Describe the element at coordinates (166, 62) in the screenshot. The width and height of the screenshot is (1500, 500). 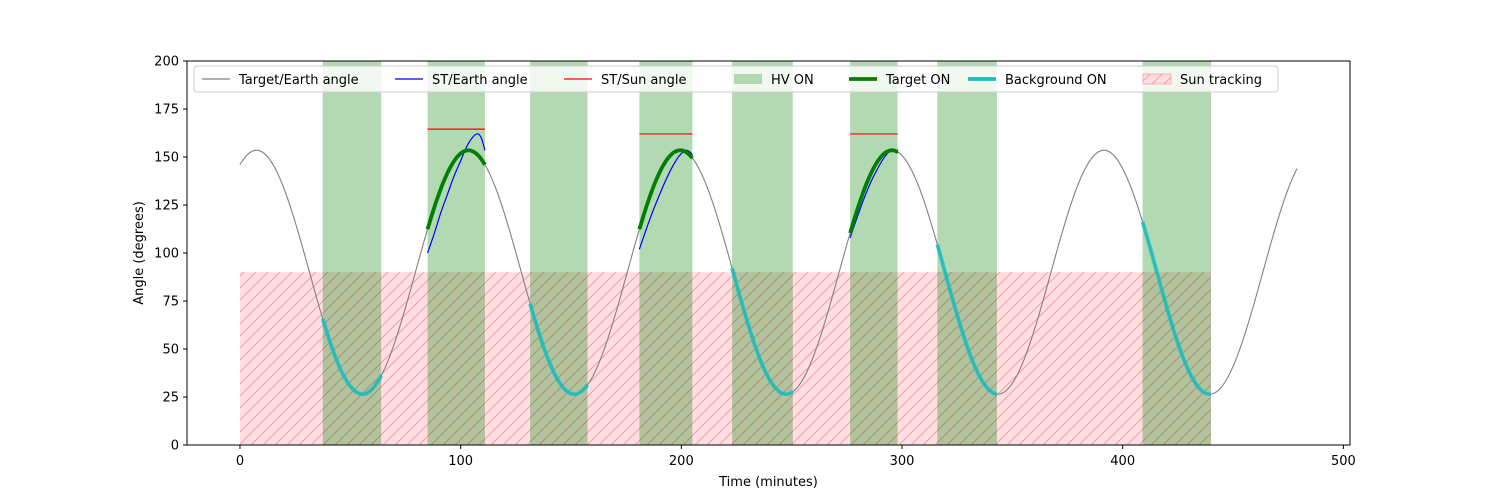
I see `y-tick-label-200: 200` at that location.